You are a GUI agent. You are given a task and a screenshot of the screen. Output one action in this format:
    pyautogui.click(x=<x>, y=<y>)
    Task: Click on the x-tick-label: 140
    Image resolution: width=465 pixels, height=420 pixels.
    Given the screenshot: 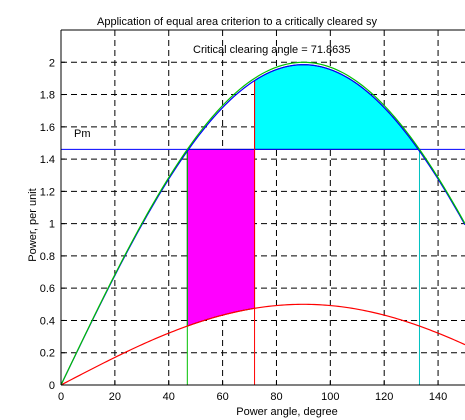 What is the action you would take?
    pyautogui.click(x=438, y=397)
    